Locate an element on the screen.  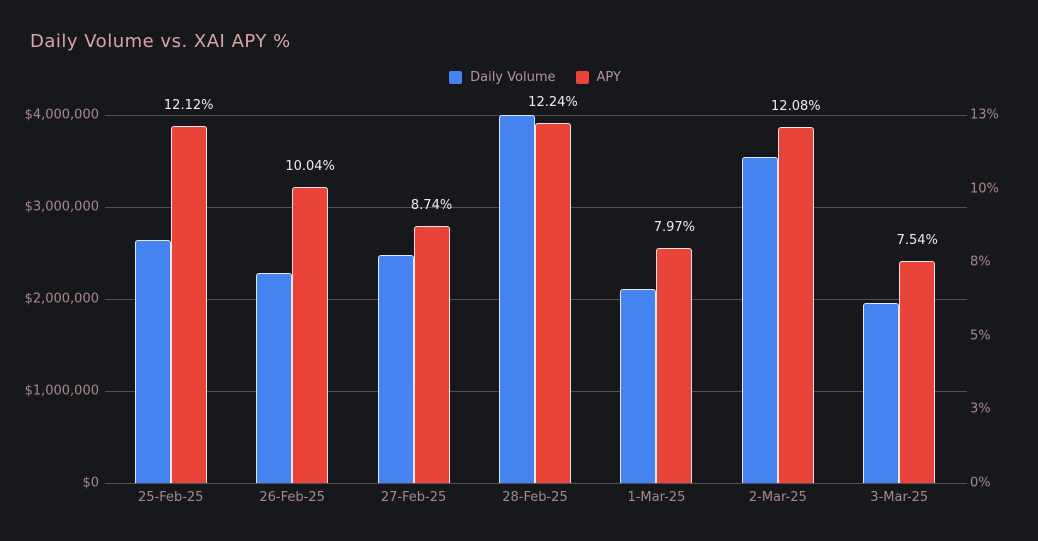
bar-group: 8.74% is located at coordinates (413, 299).